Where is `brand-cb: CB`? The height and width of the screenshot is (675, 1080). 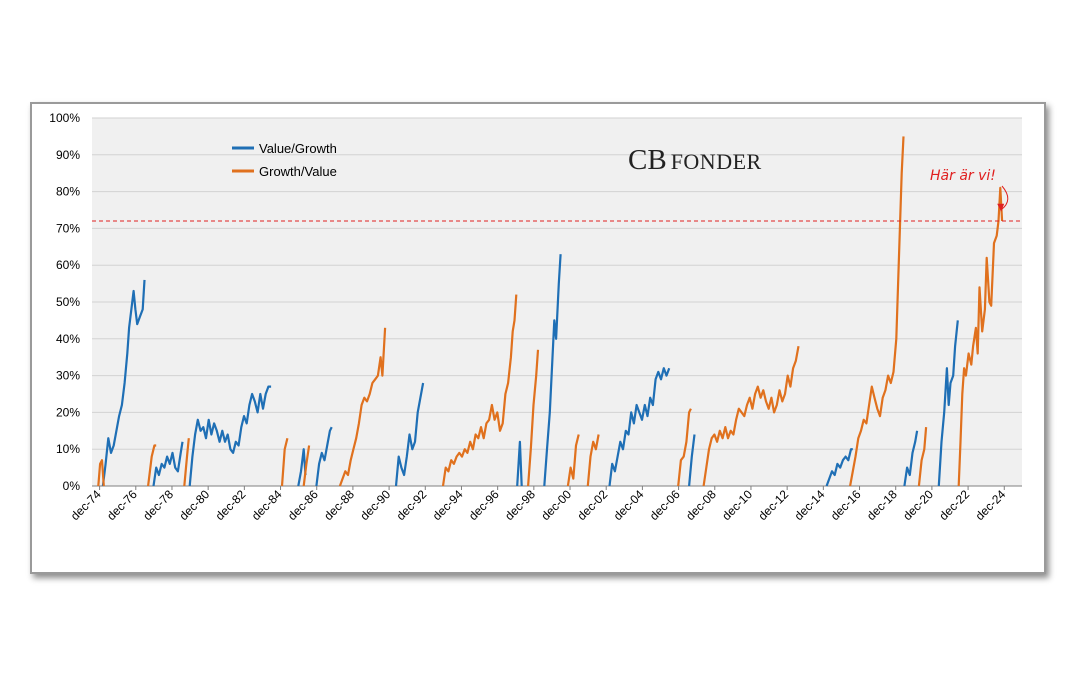 brand-cb: CB is located at coordinates (647, 160).